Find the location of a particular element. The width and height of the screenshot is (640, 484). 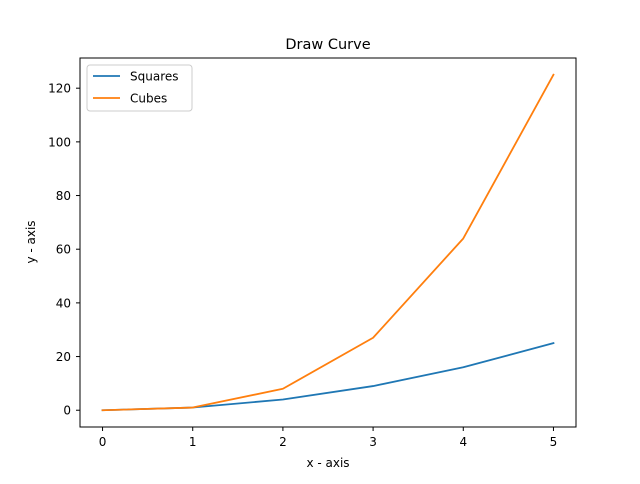

x-tick-label: 0 is located at coordinates (103, 442).